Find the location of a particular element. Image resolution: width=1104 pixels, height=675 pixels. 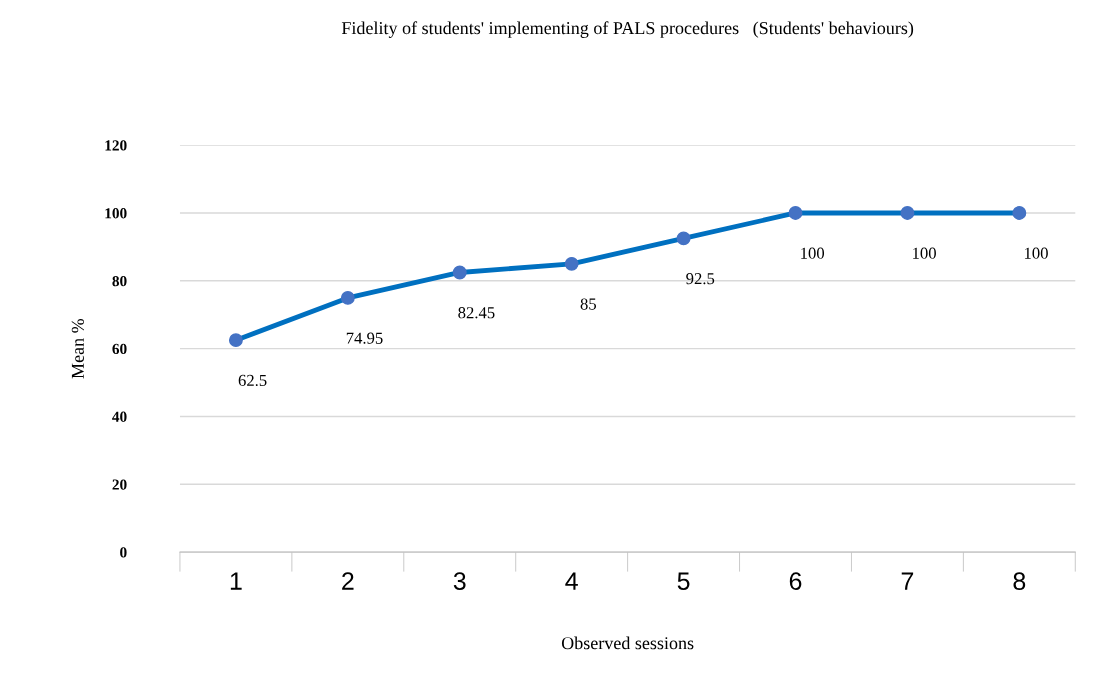

y-tick-label: 0 is located at coordinates (123, 552).